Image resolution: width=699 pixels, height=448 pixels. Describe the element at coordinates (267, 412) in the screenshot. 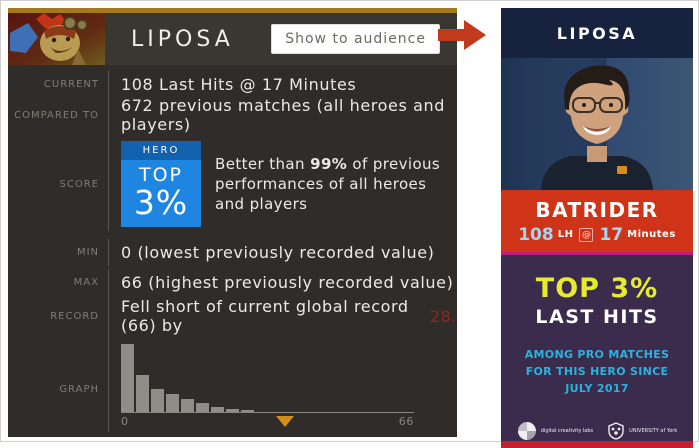

I see `x-axis-line` at that location.